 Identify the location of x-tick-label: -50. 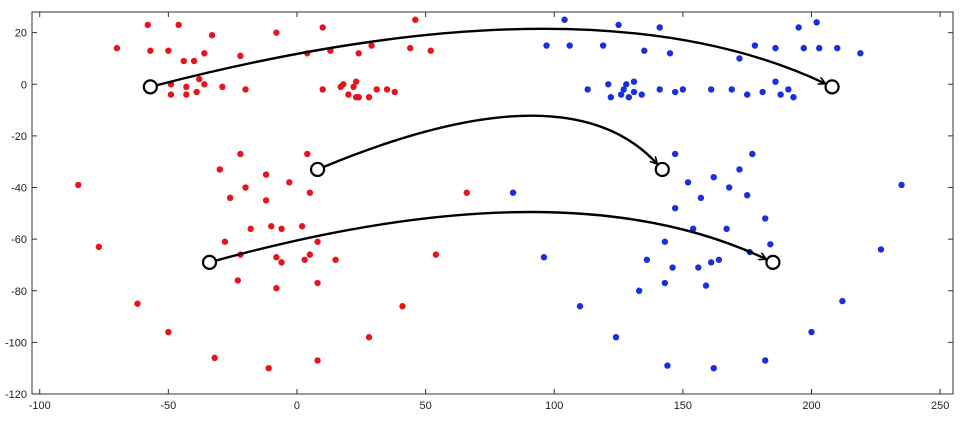
(168, 406).